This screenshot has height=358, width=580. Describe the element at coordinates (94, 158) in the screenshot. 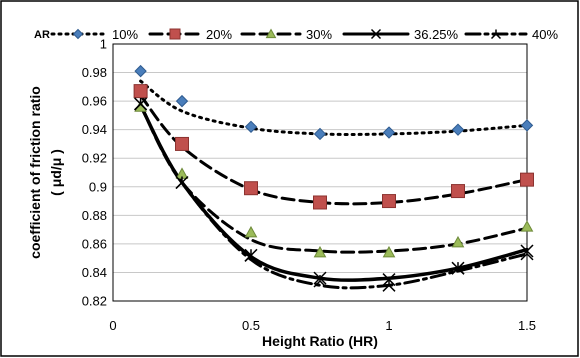

I see `y-tick-label: 0.92` at that location.